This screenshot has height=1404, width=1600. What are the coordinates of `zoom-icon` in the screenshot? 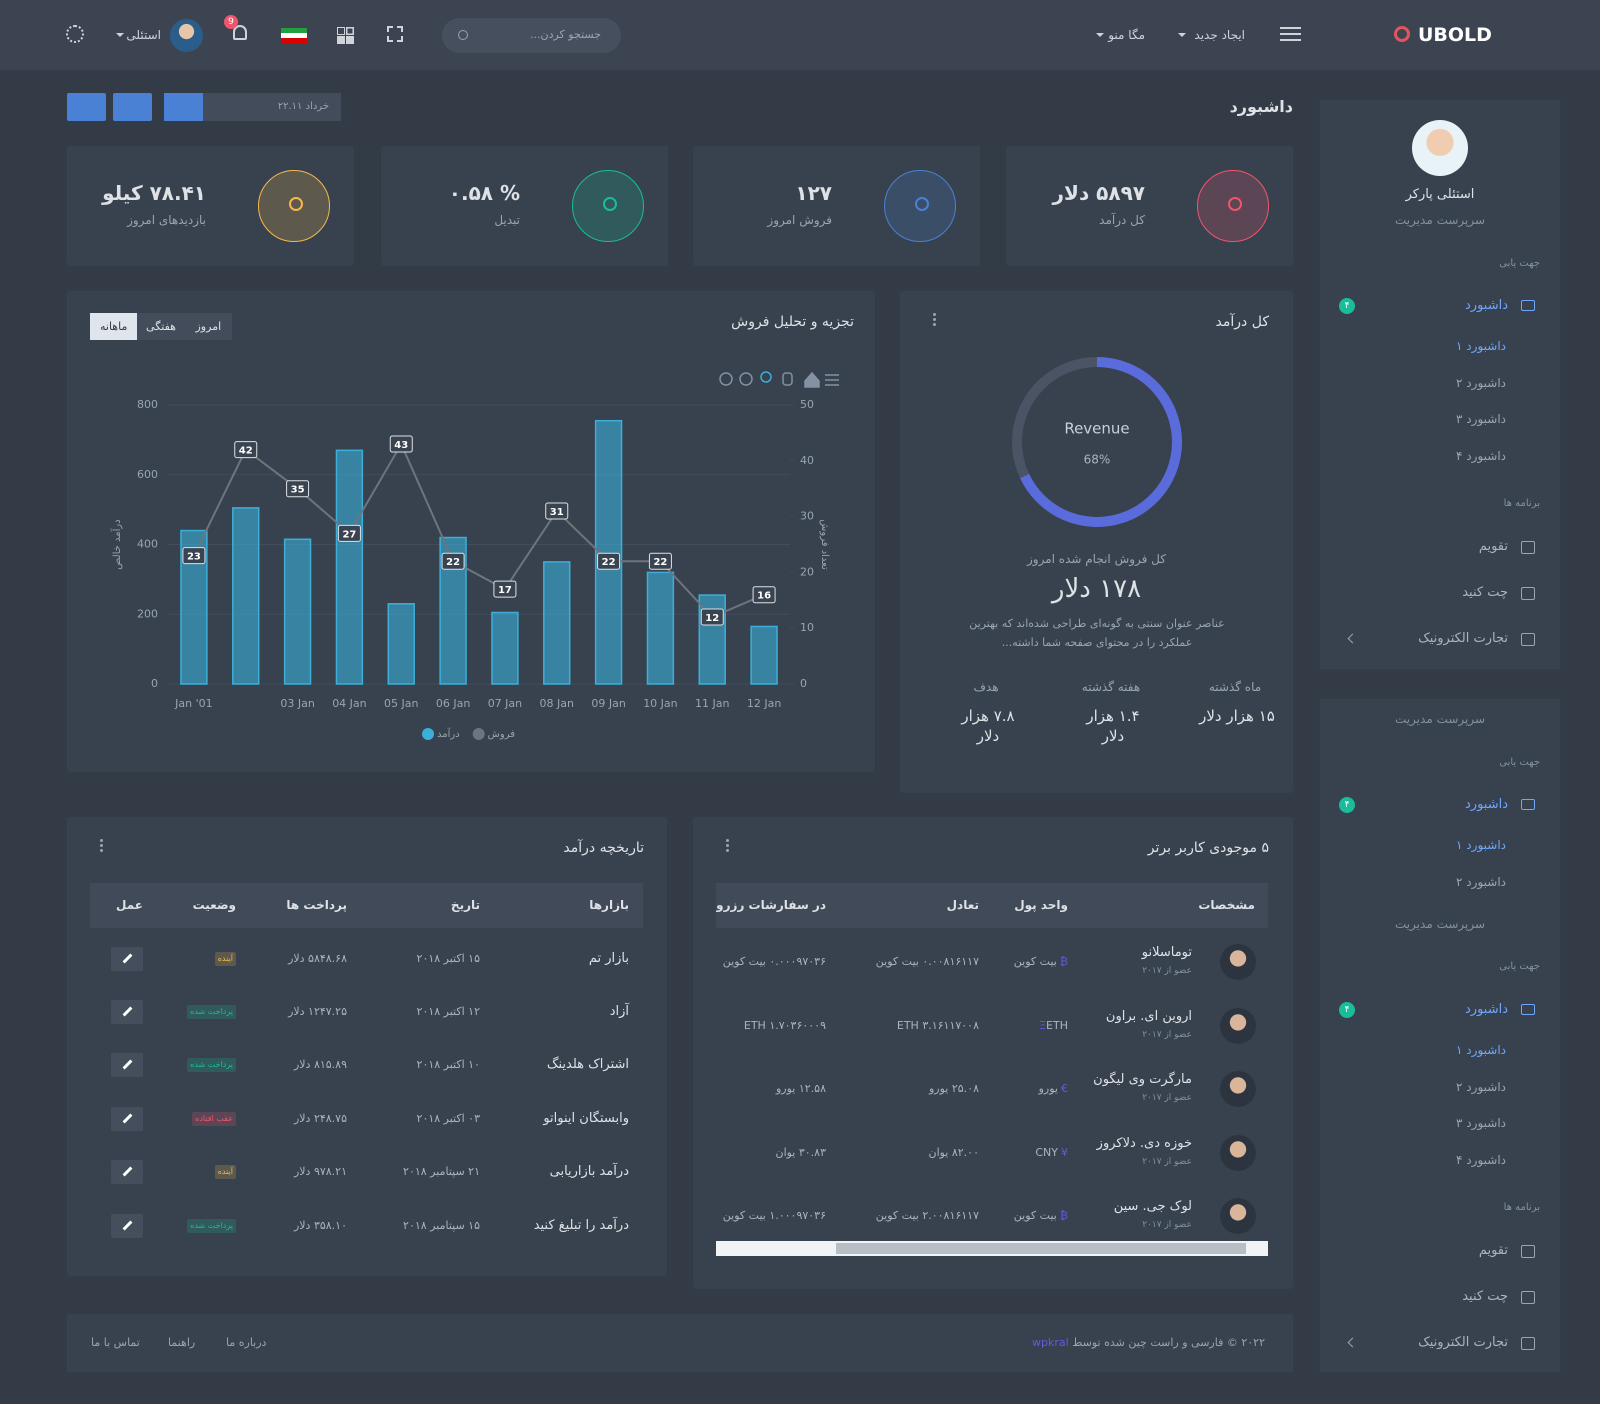 It's located at (766, 377).